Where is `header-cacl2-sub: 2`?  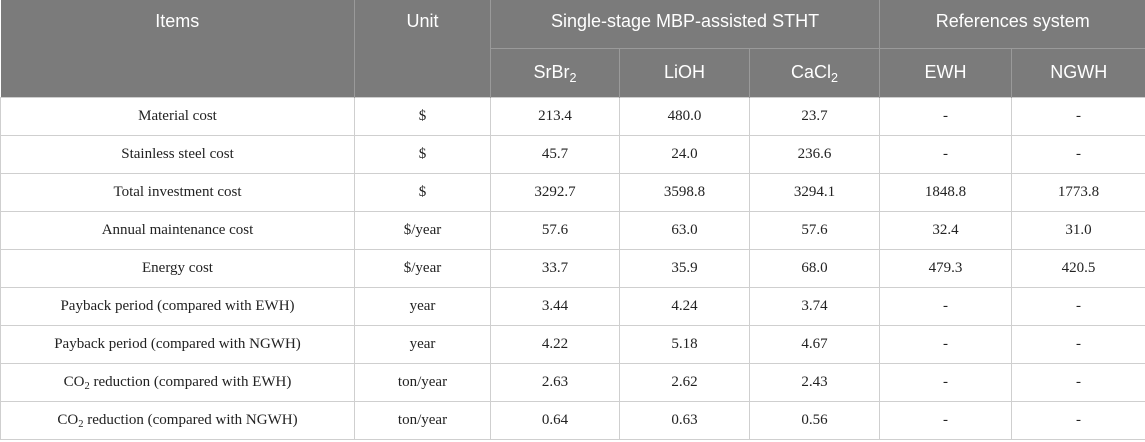 header-cacl2-sub: 2 is located at coordinates (835, 77).